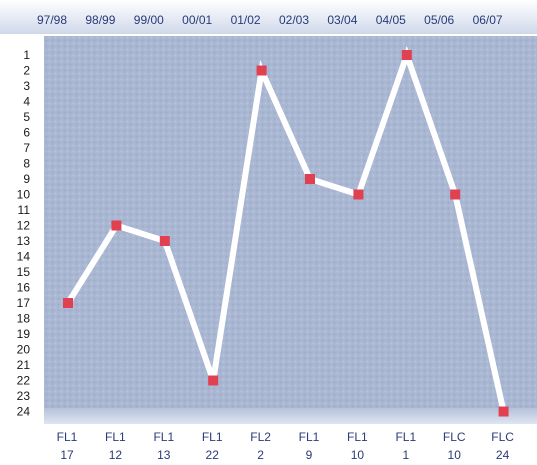 The image size is (537, 465). I want to click on position-label-4: 2, so click(260, 455).